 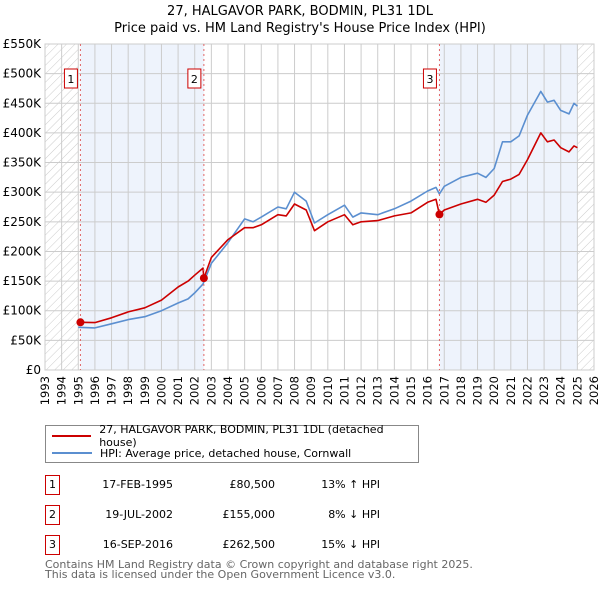 What do you see at coordinates (78, 390) in the screenshot?
I see `x-tick-label: 1995` at bounding box center [78, 390].